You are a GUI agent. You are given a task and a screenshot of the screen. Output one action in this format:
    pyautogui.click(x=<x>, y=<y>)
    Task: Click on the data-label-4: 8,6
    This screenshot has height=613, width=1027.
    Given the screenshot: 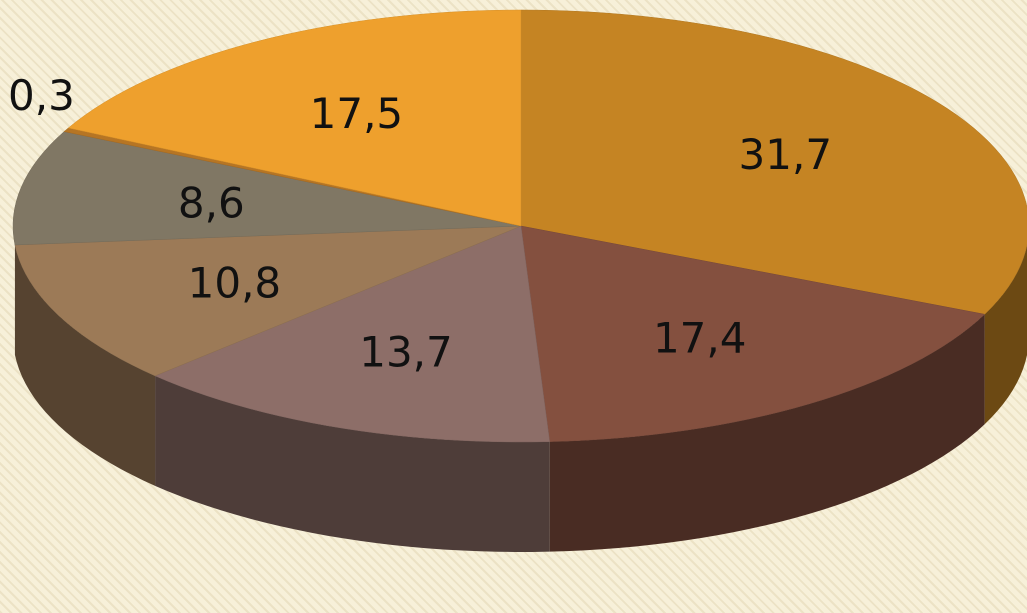 What is the action you would take?
    pyautogui.click(x=211, y=203)
    